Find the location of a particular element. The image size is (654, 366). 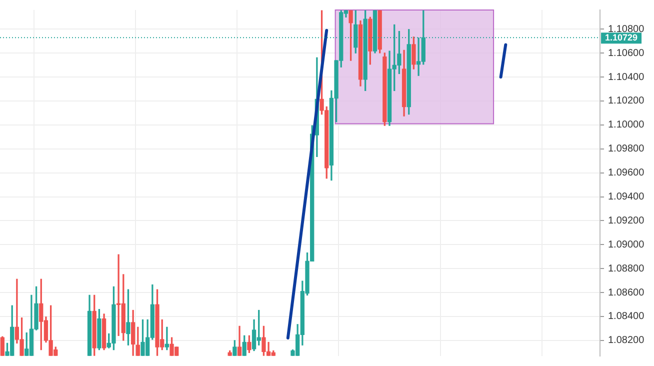

y-tick-label: 1.09600 is located at coordinates (626, 173).